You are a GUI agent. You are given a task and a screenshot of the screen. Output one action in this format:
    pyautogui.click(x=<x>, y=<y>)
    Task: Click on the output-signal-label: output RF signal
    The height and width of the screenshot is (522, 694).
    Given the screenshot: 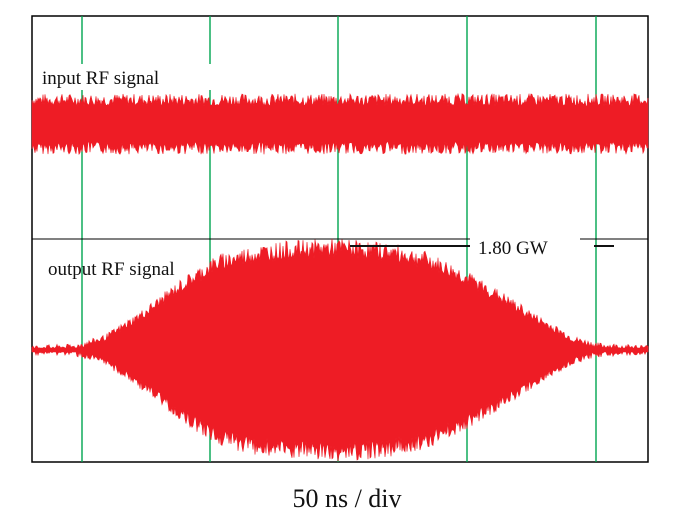 What is the action you would take?
    pyautogui.click(x=111, y=269)
    